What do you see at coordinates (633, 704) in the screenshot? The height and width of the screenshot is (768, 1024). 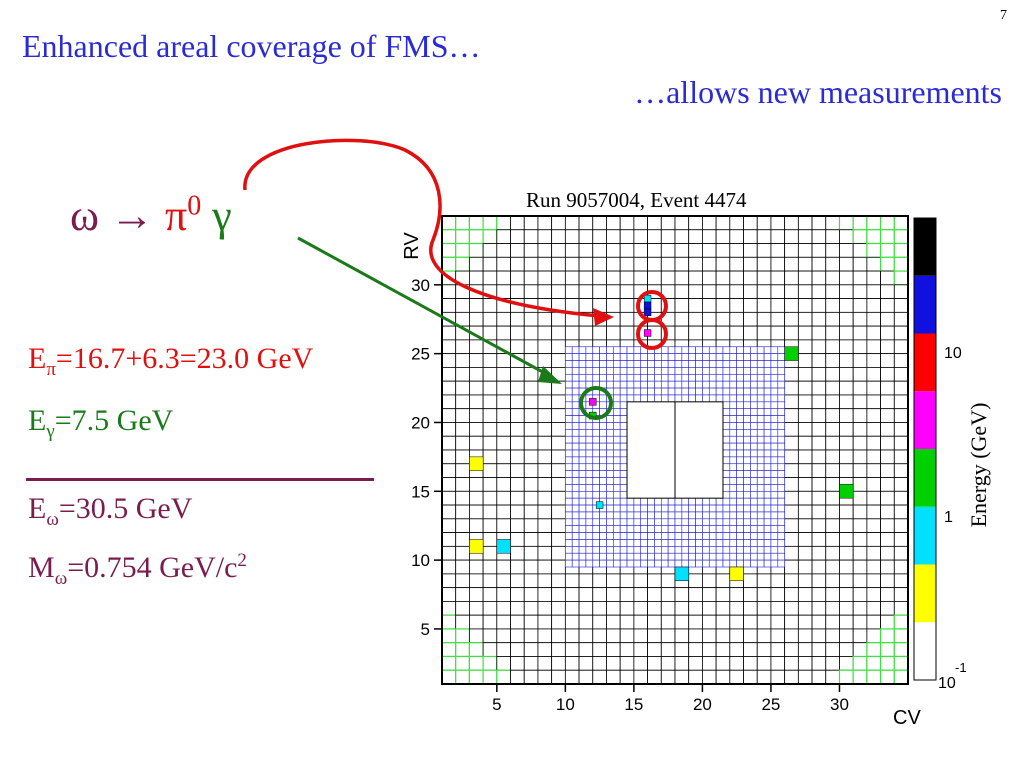 I see `x-tick-label: 15` at bounding box center [633, 704].